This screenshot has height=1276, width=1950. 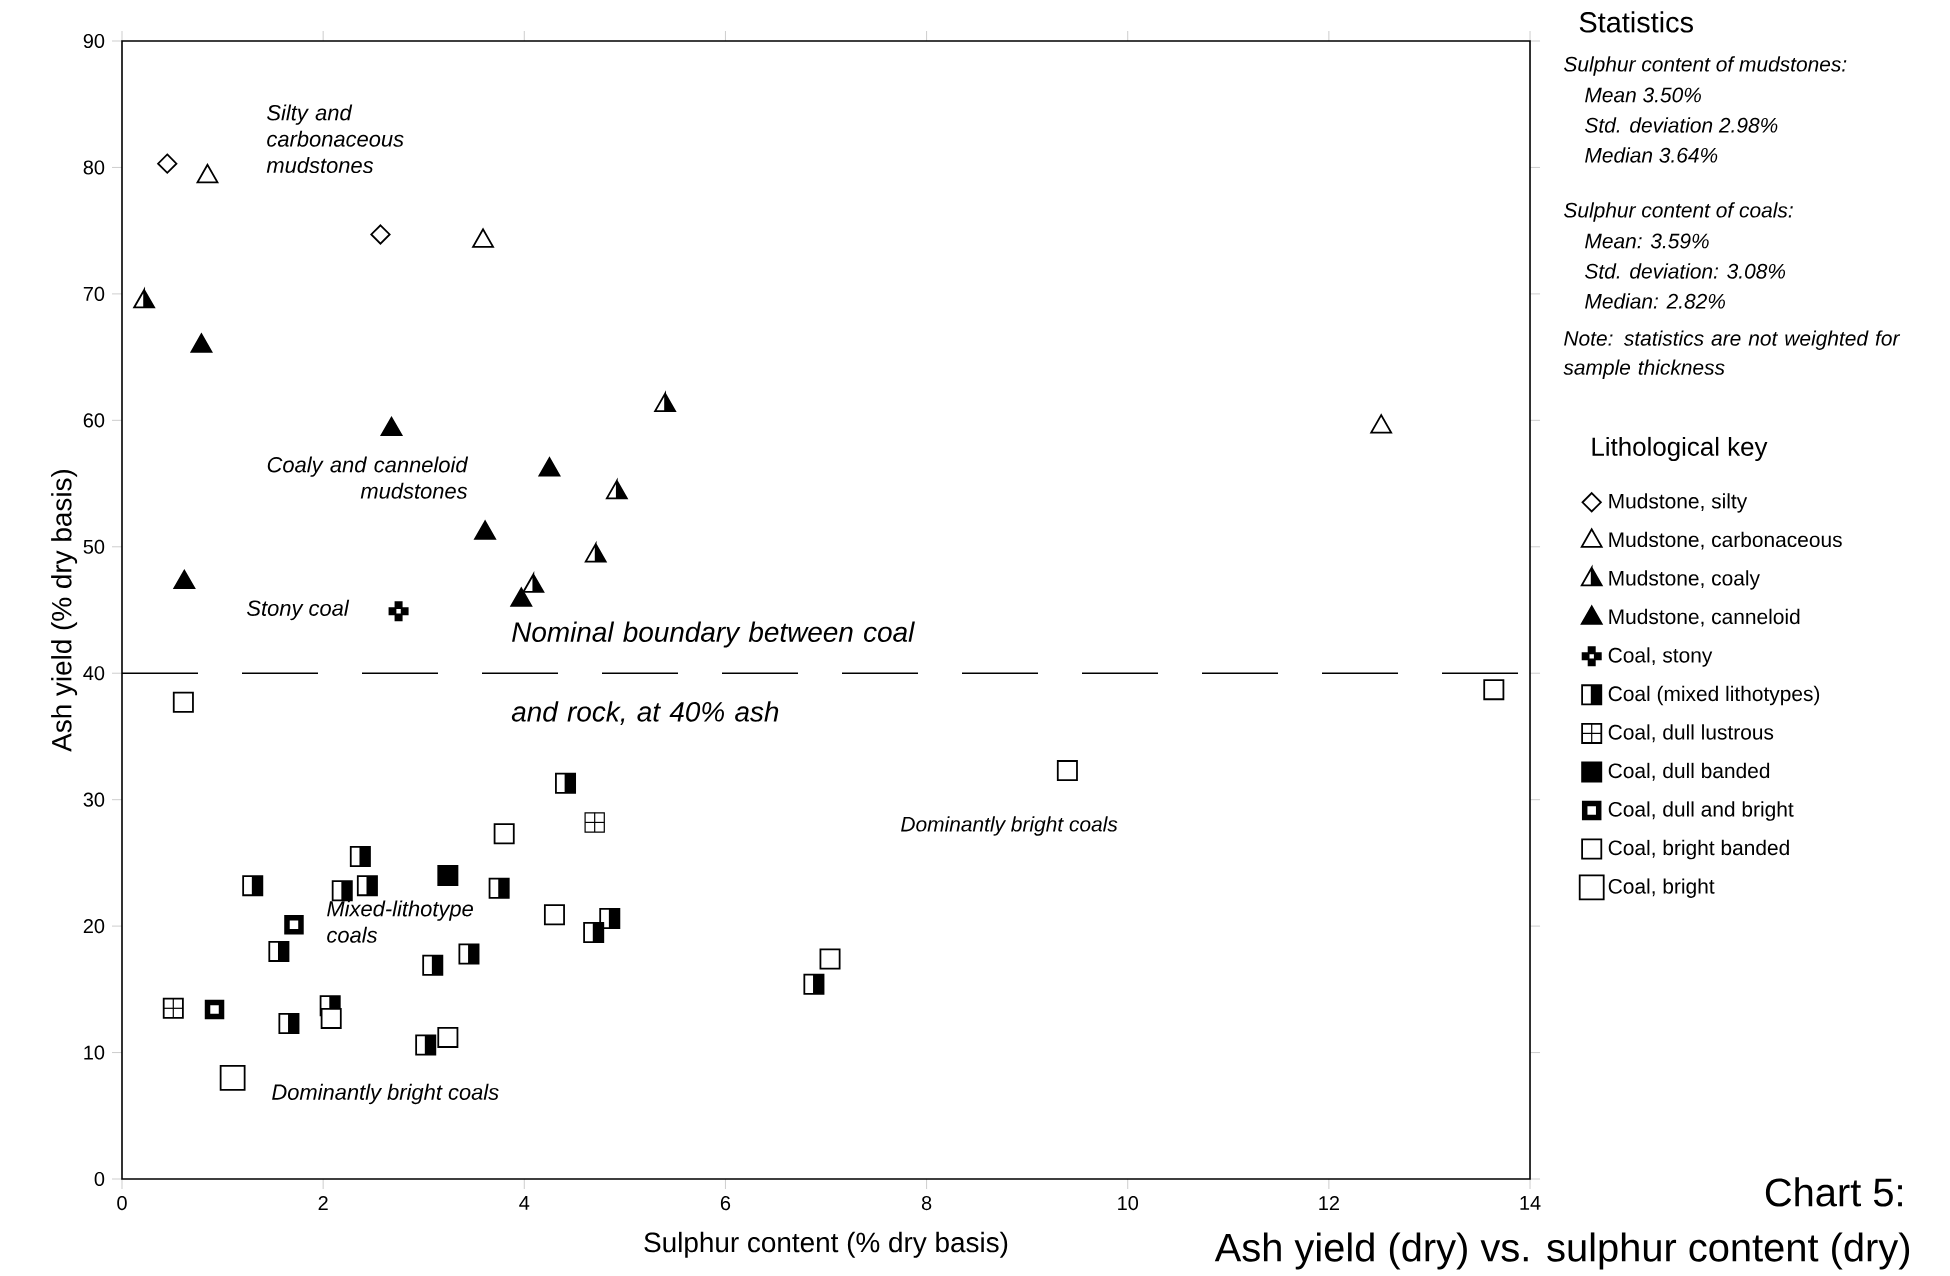 I want to click on y-tick-label: 50, so click(x=94, y=546).